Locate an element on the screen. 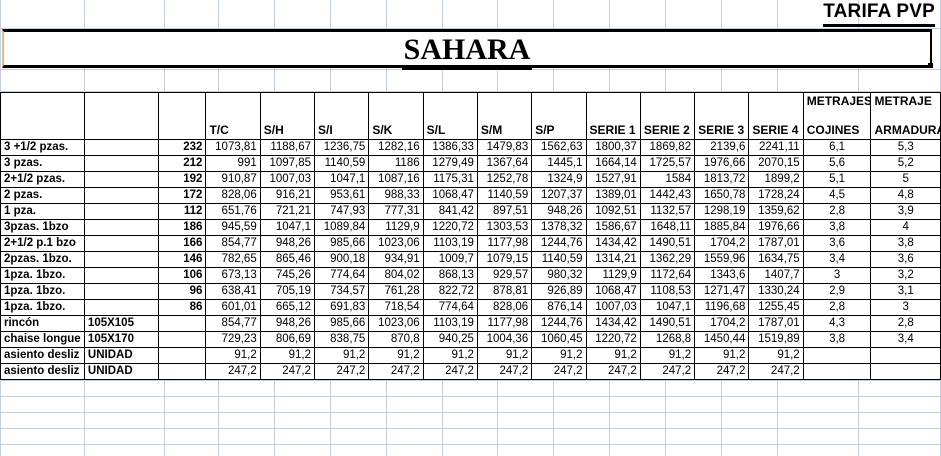  cell-si: 1236,75 is located at coordinates (342, 147).